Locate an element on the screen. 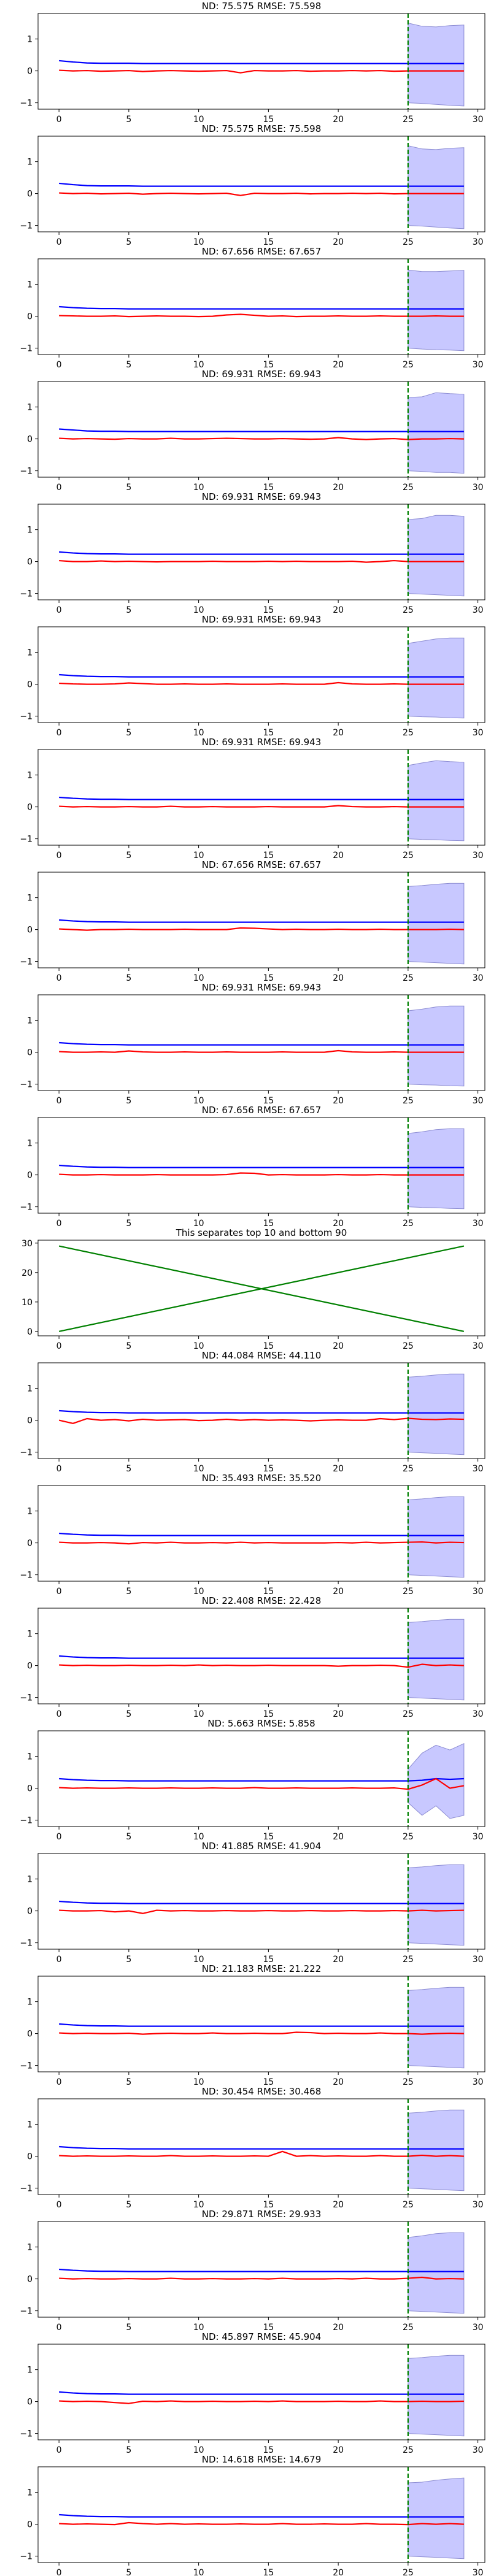 The width and height of the screenshot is (491, 2576). subplot-2: ND: 75.575 RMSE: 75.598 0 5 10 15 20 25 30 −1 0 1 is located at coordinates (252, 185).